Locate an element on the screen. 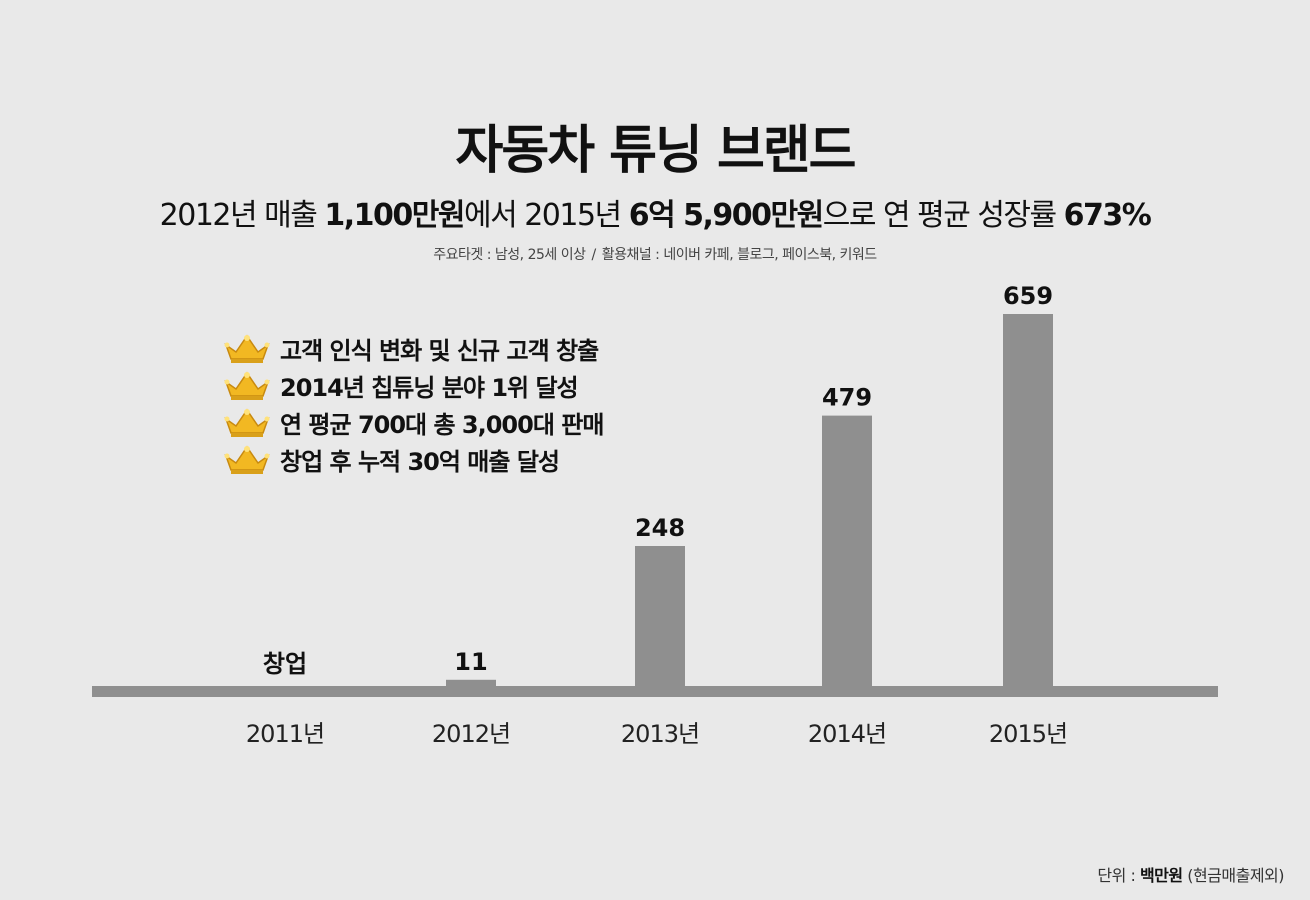  data-label: 창업 is located at coordinates (285, 664).